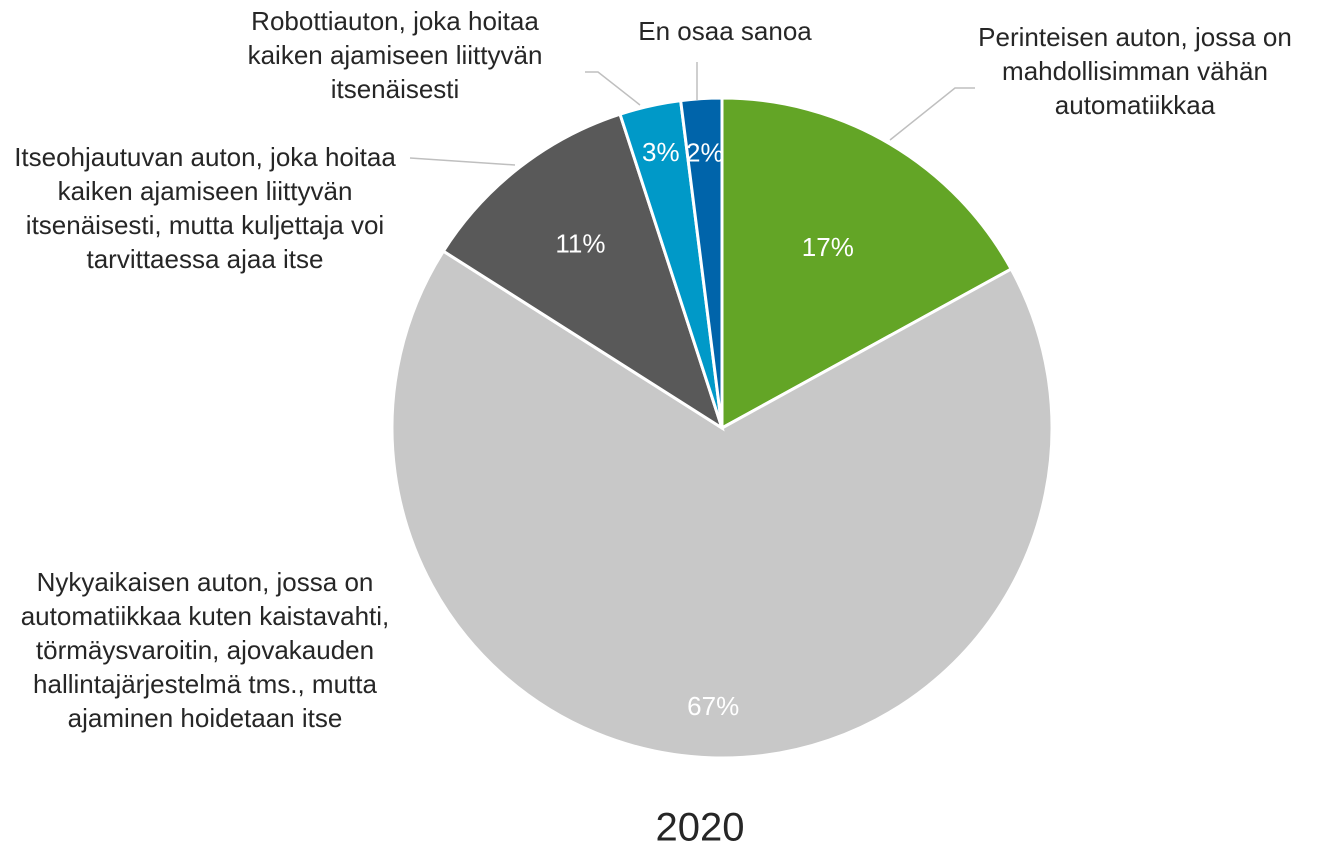 This screenshot has height=849, width=1330. Describe the element at coordinates (700, 827) in the screenshot. I see `chart-title: 2020` at that location.